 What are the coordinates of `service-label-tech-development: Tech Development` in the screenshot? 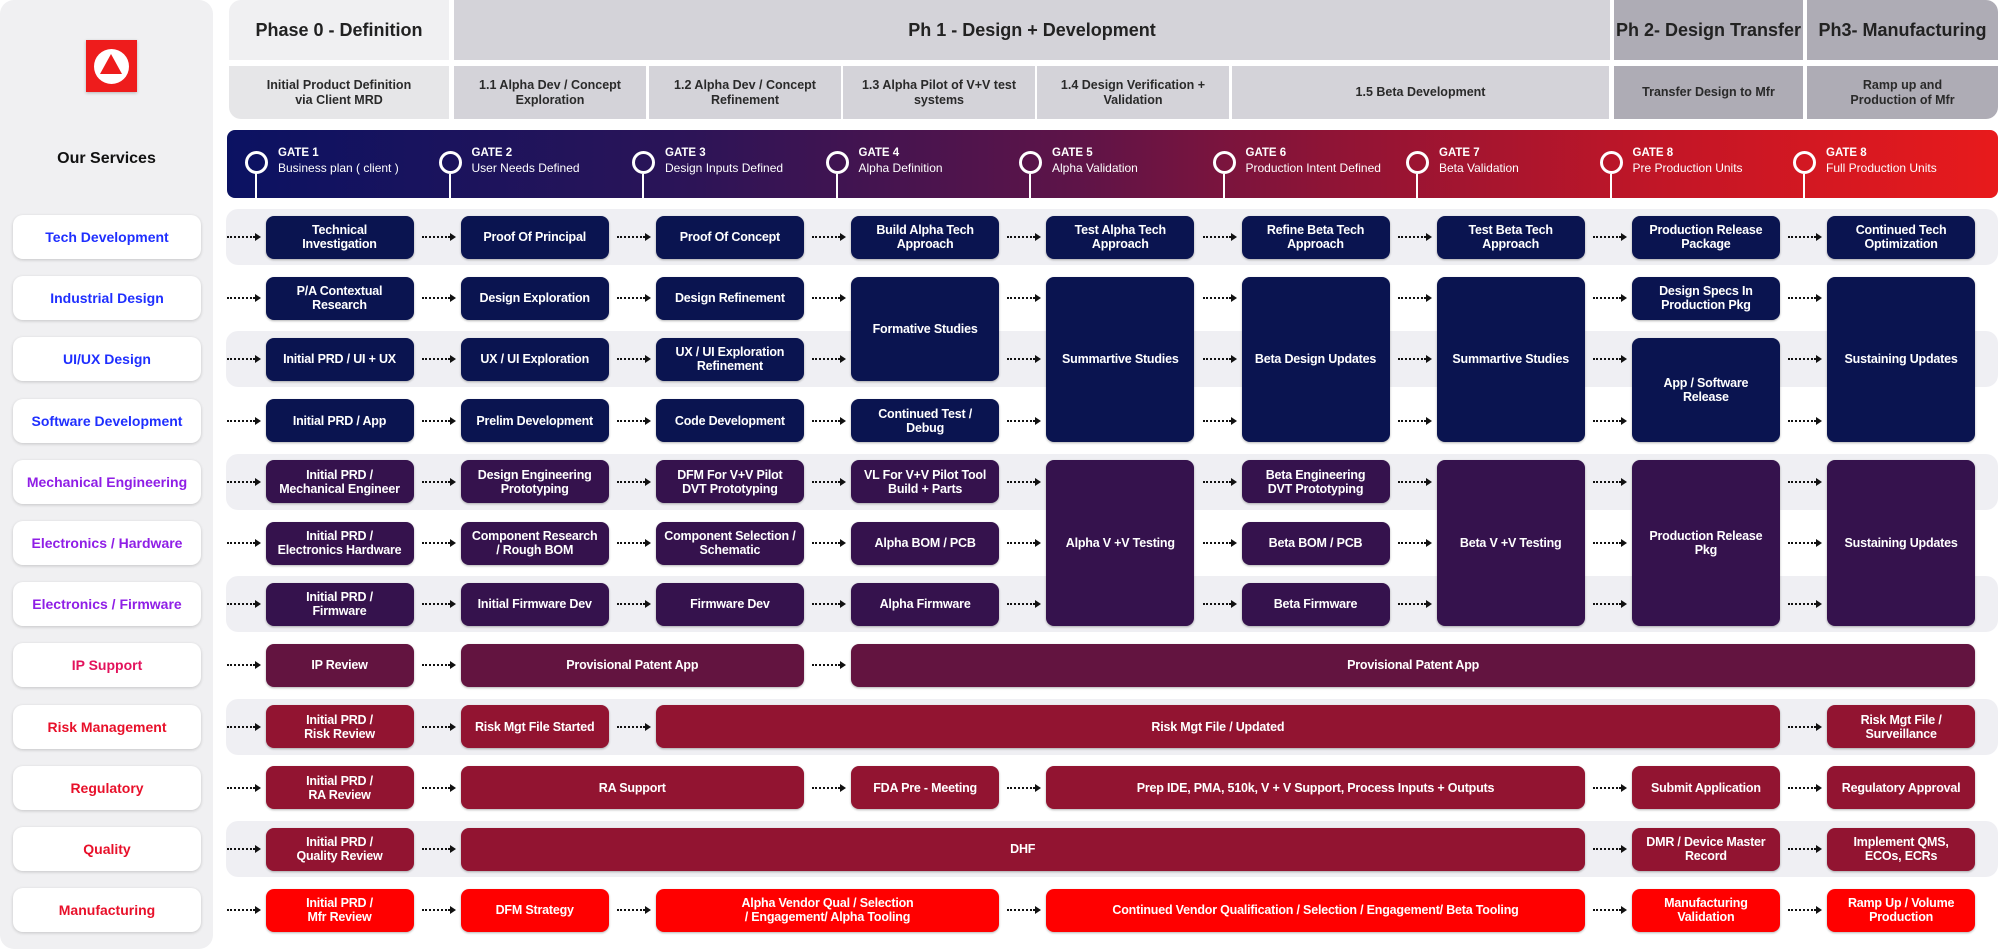 It's located at (107, 237).